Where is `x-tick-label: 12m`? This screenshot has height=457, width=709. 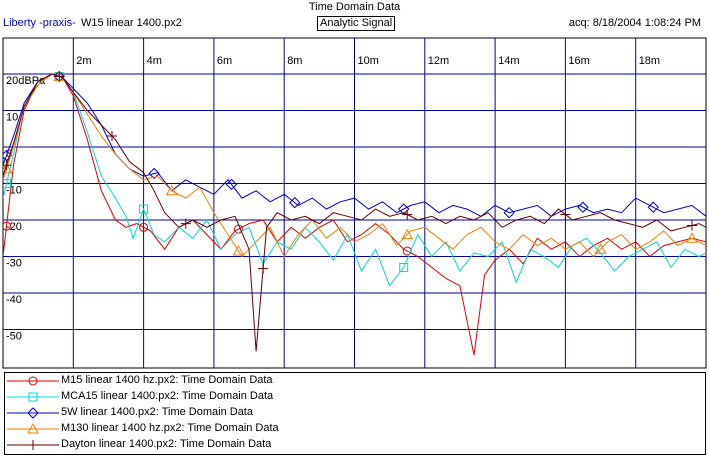 x-tick-label: 12m is located at coordinates (438, 61).